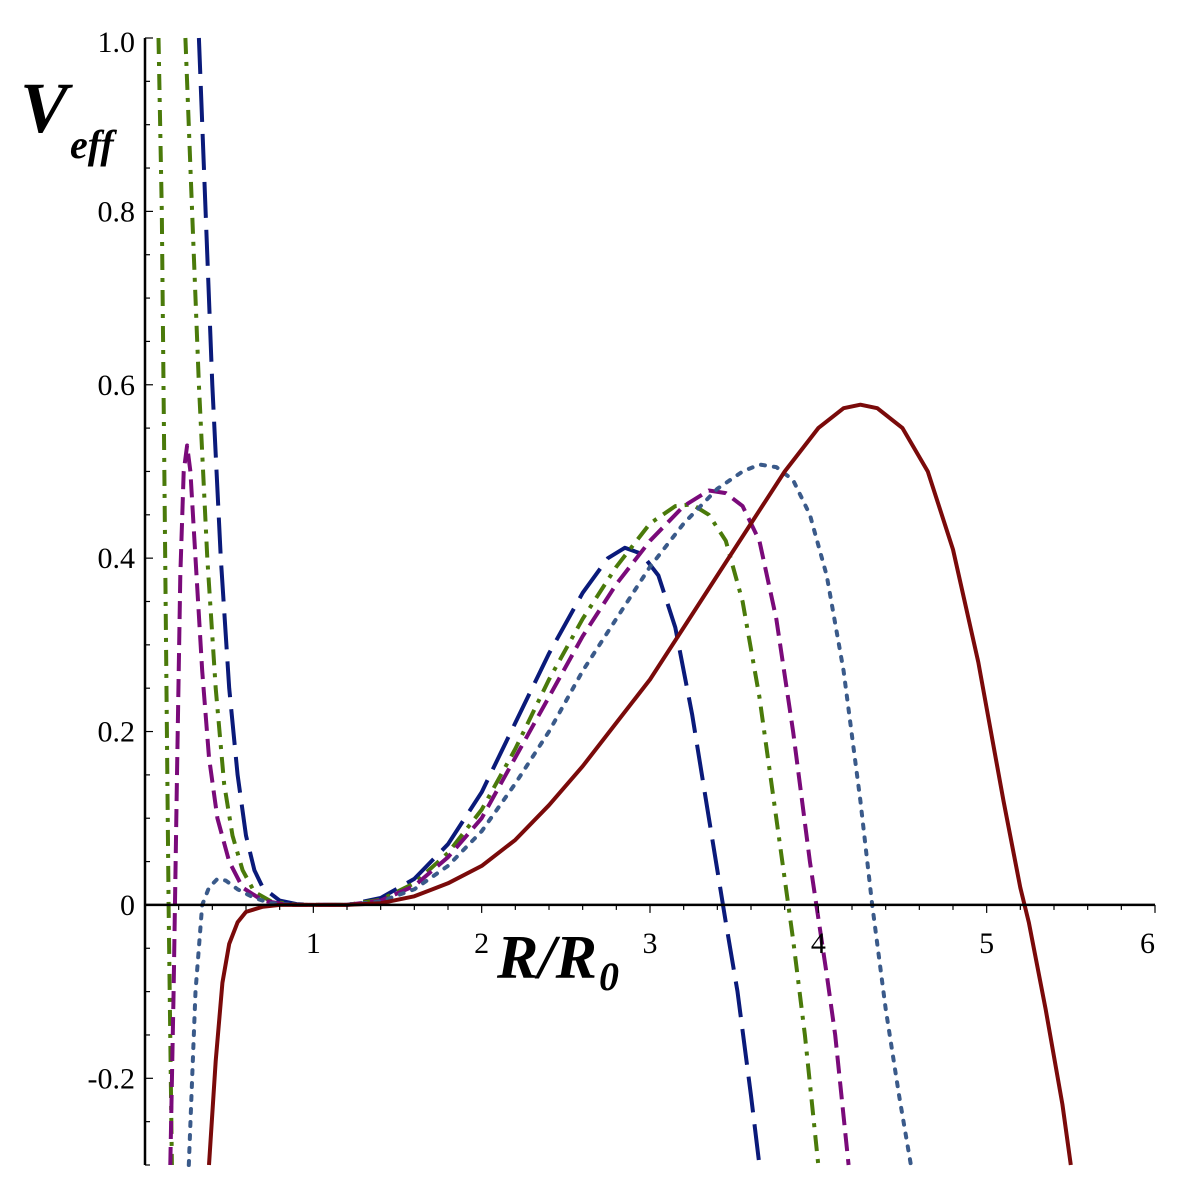  What do you see at coordinates (609, 976) in the screenshot?
I see `x-axis-title-sub: 0` at bounding box center [609, 976].